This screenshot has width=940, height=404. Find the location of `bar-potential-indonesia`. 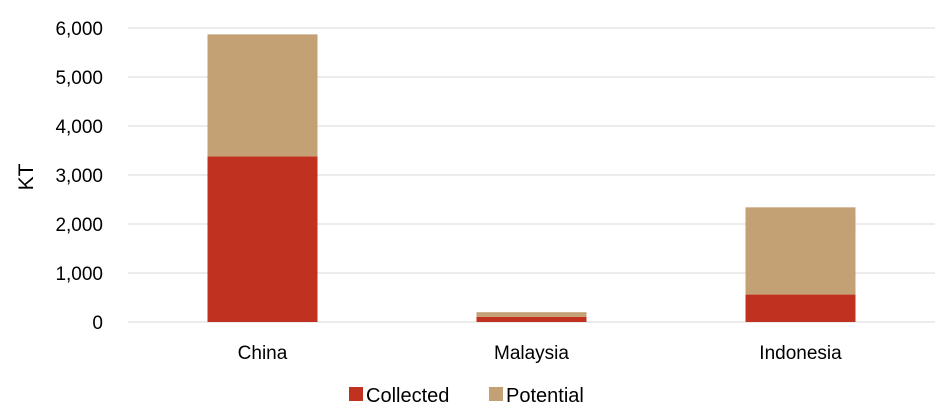

bar-potential-indonesia is located at coordinates (800, 251).